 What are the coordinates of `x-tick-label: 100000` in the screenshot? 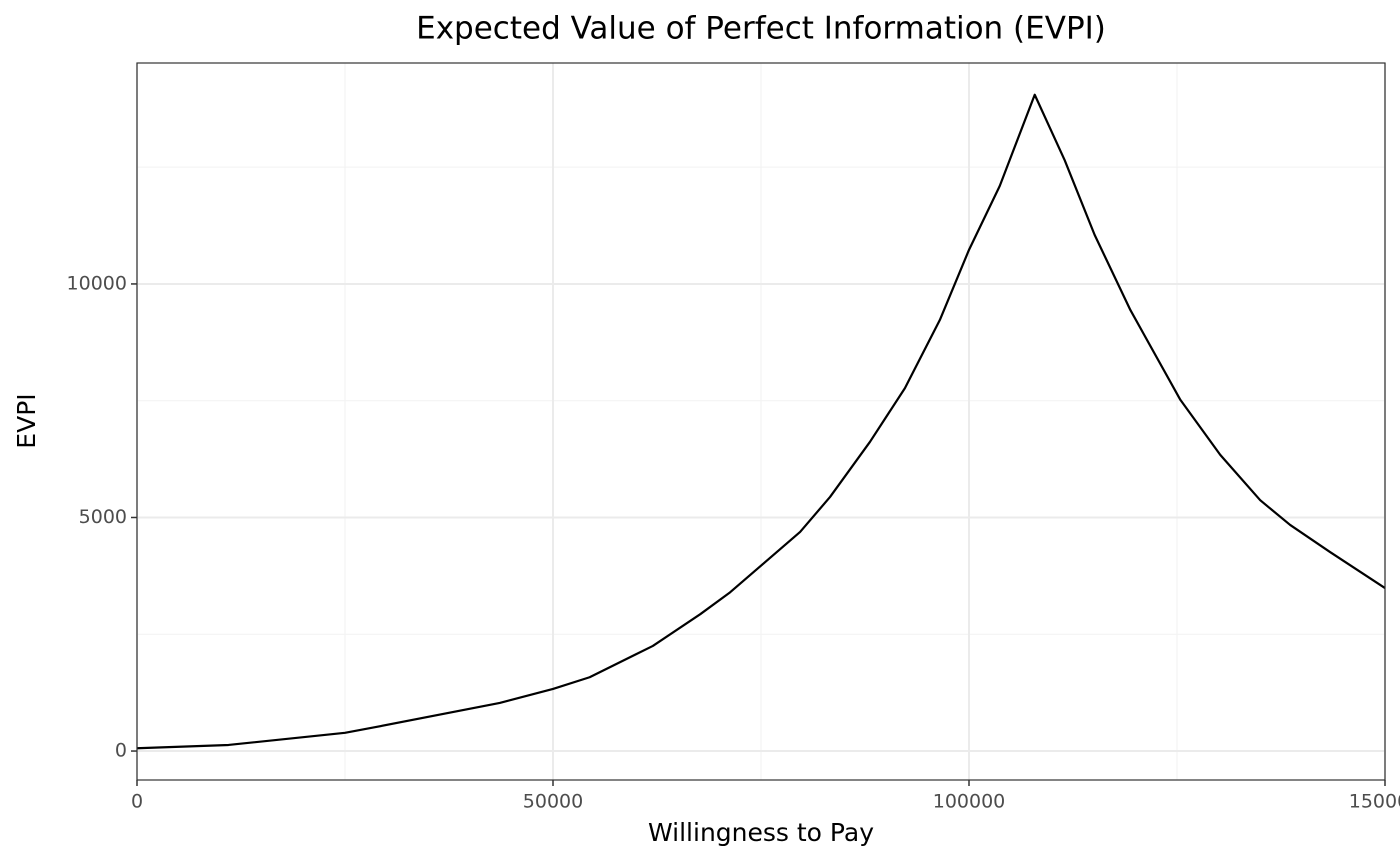 It's located at (969, 802).